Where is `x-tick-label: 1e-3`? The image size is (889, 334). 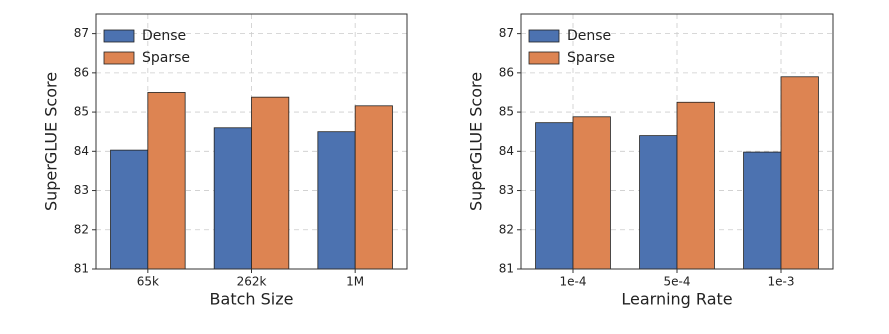 x-tick-label: 1e-3 is located at coordinates (781, 282).